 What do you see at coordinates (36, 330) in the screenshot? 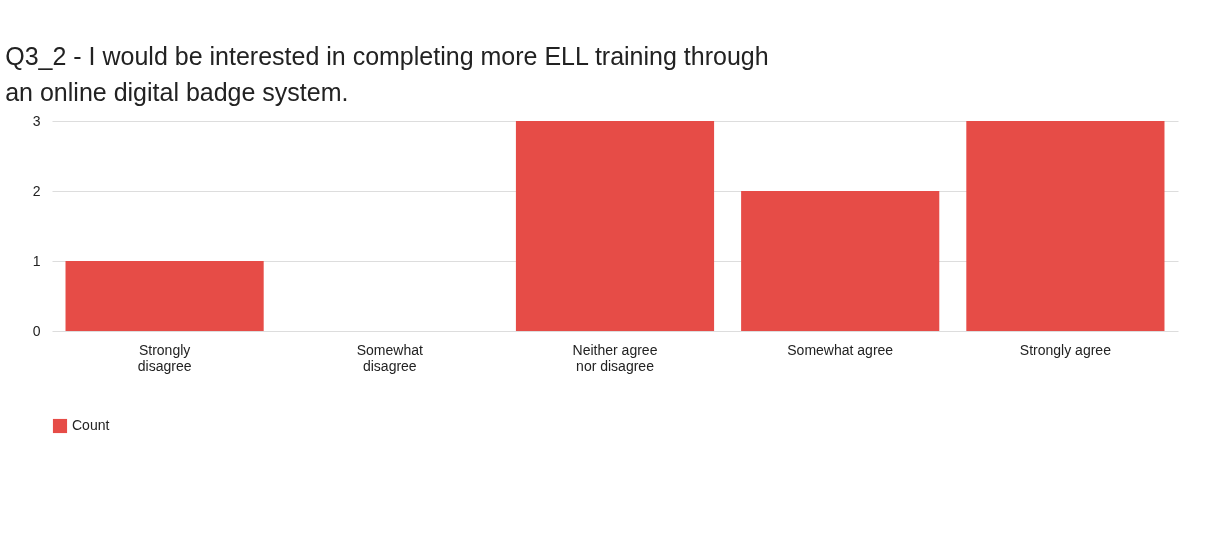
I see `y-tick-label: 0` at bounding box center [36, 330].